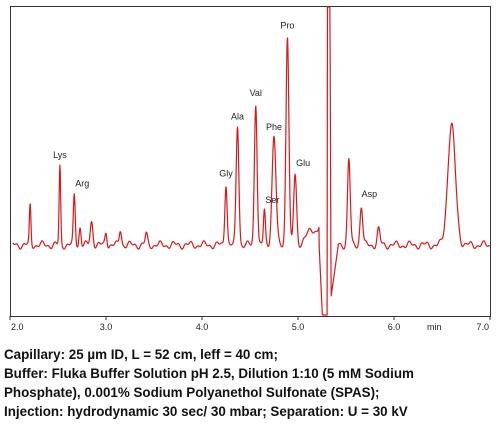 The height and width of the screenshot is (441, 500). Describe the element at coordinates (394, 327) in the screenshot. I see `x-tick-label: 6.0` at that location.